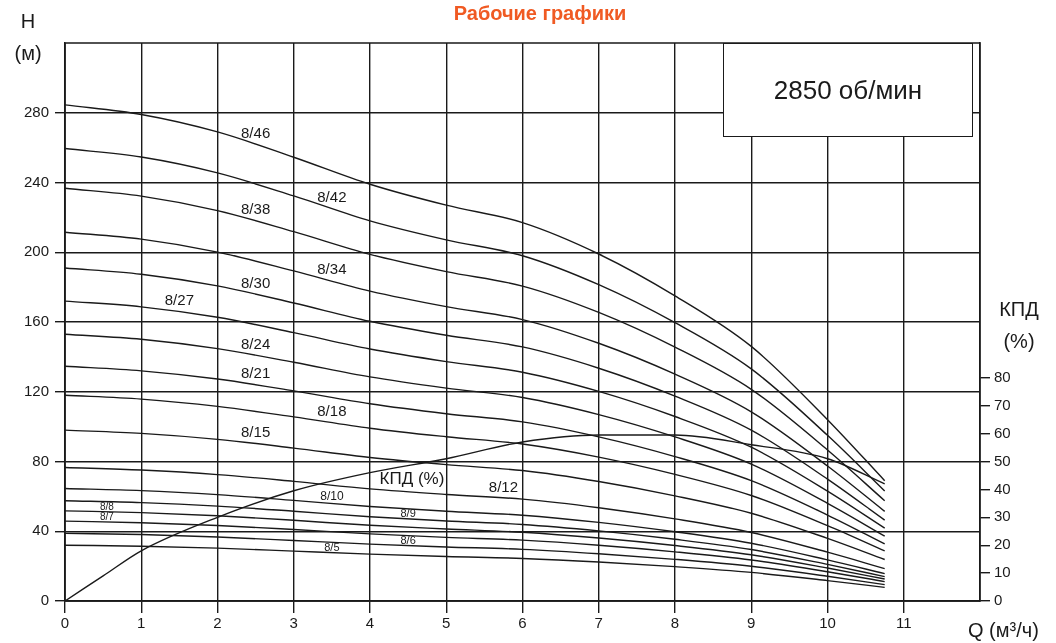  What do you see at coordinates (28, 36) in the screenshot?
I see `y-axis-title: H (м)` at bounding box center [28, 36].